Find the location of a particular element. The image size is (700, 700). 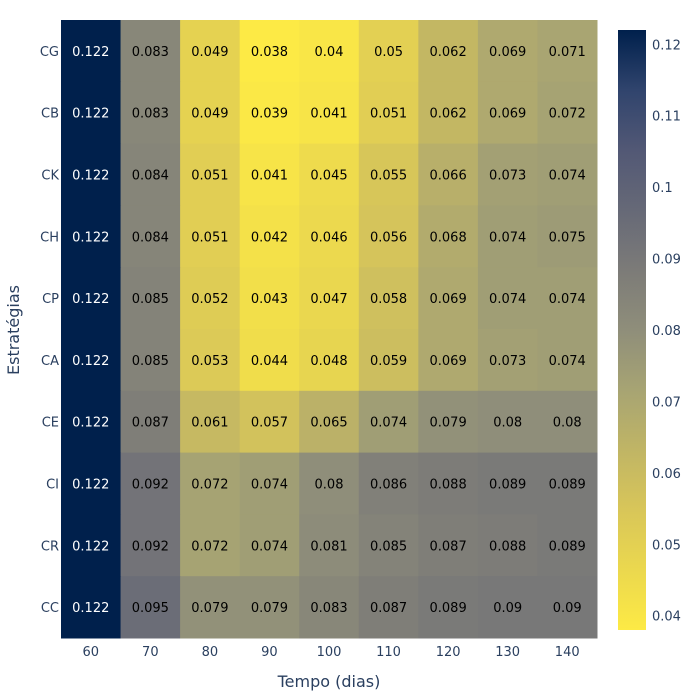

x-axis-ticks: 60 70 80 90 100 110 120 130 140 is located at coordinates (331, 652).